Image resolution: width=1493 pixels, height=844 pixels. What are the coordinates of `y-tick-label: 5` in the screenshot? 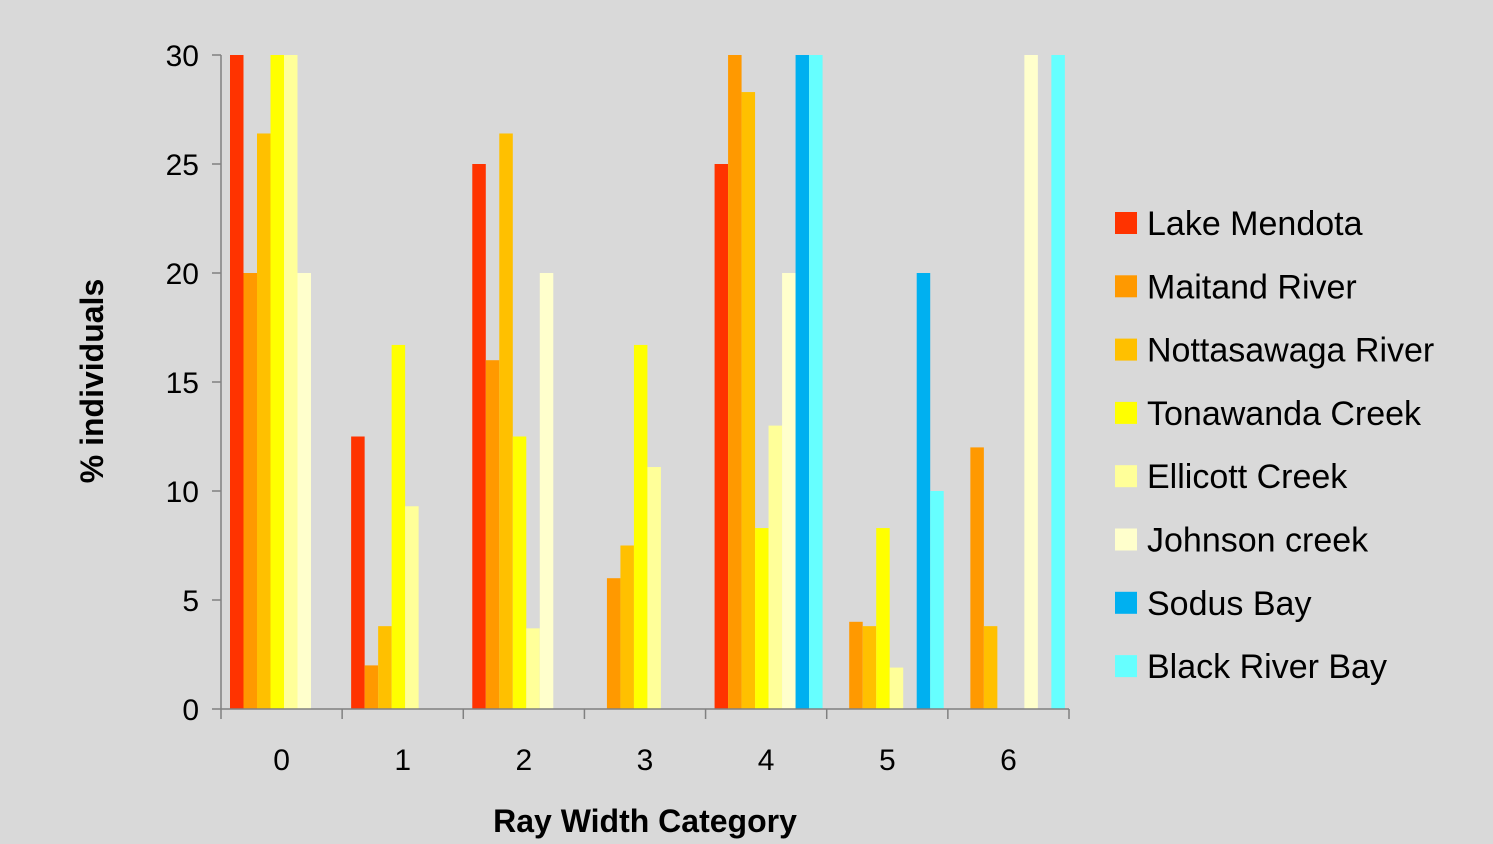 It's located at (190, 601).